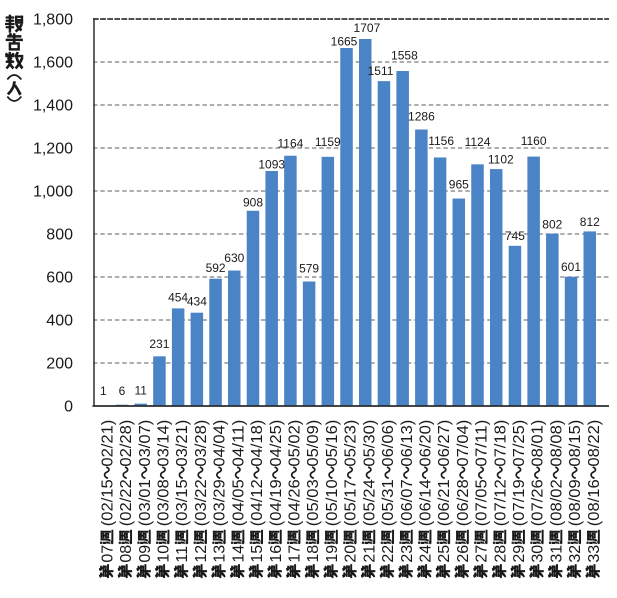 This screenshot has height=598, width=617. What do you see at coordinates (444, 443) in the screenshot?
I see `svg-text: 06/27)` at bounding box center [444, 443].